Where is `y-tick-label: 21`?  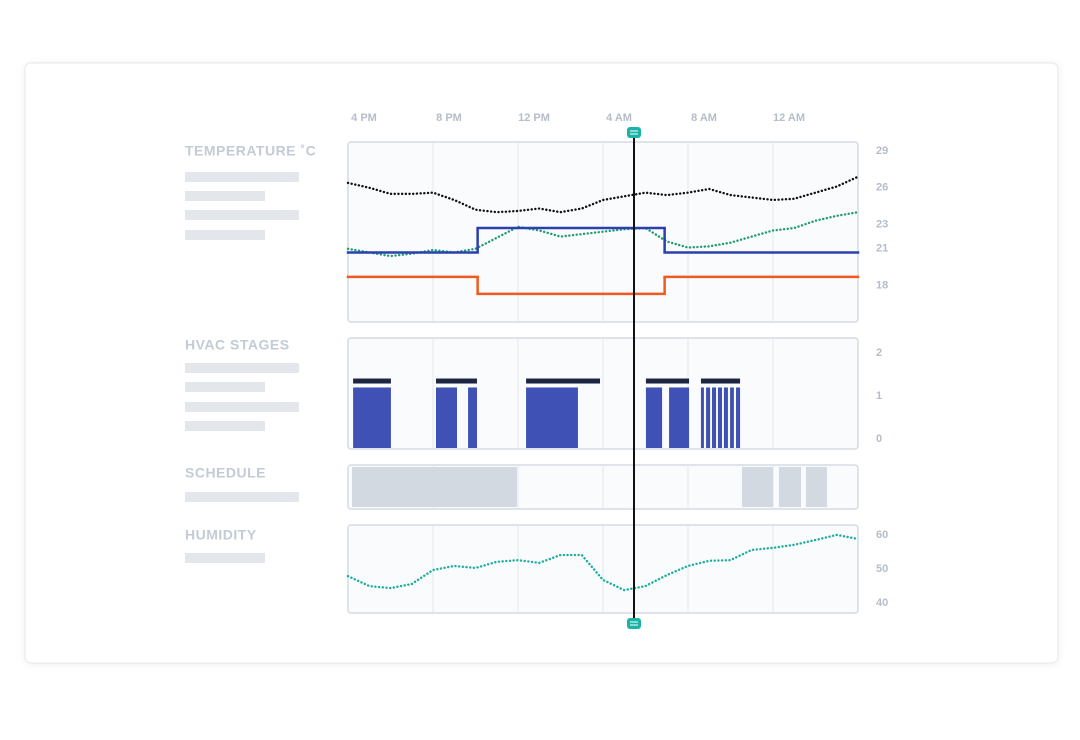
y-tick-label: 21 is located at coordinates (882, 249).